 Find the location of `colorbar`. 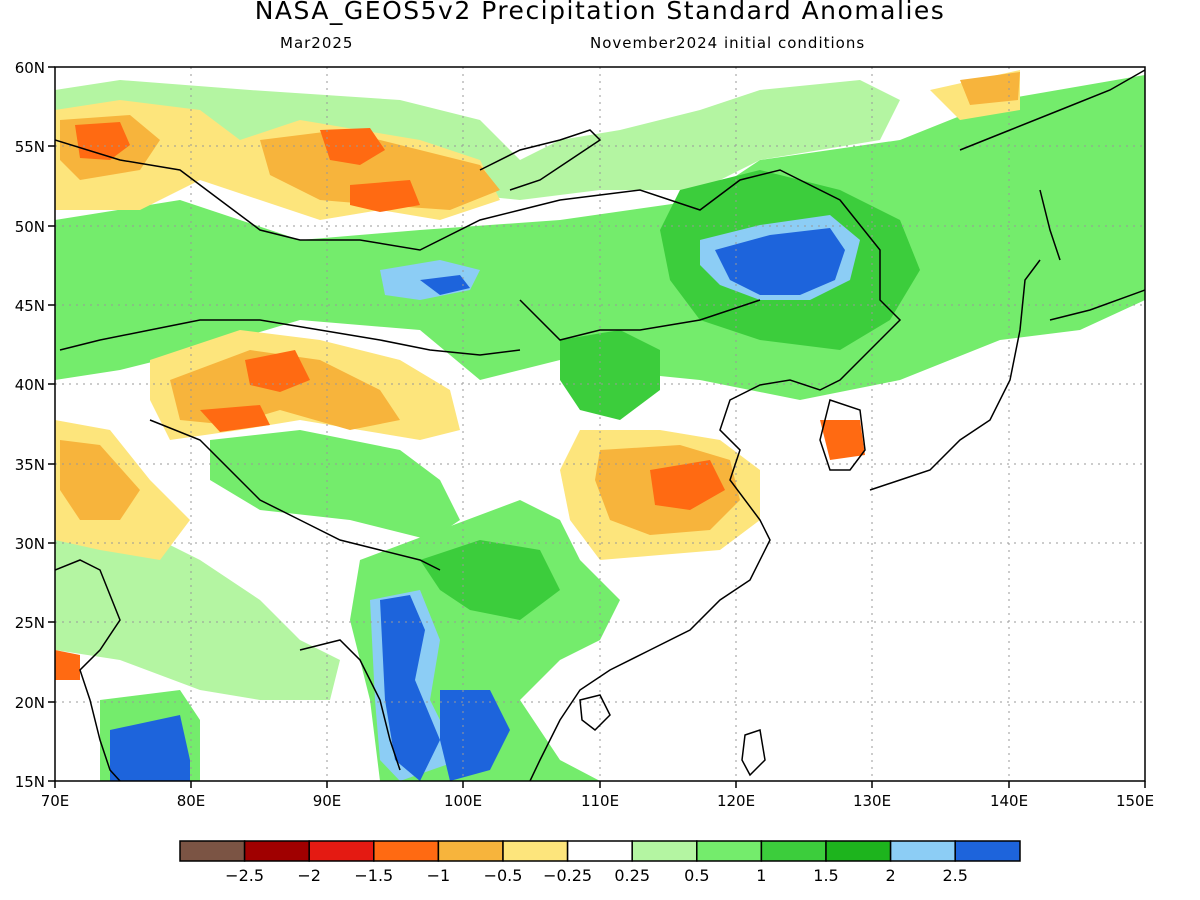

colorbar is located at coordinates (600, 851).